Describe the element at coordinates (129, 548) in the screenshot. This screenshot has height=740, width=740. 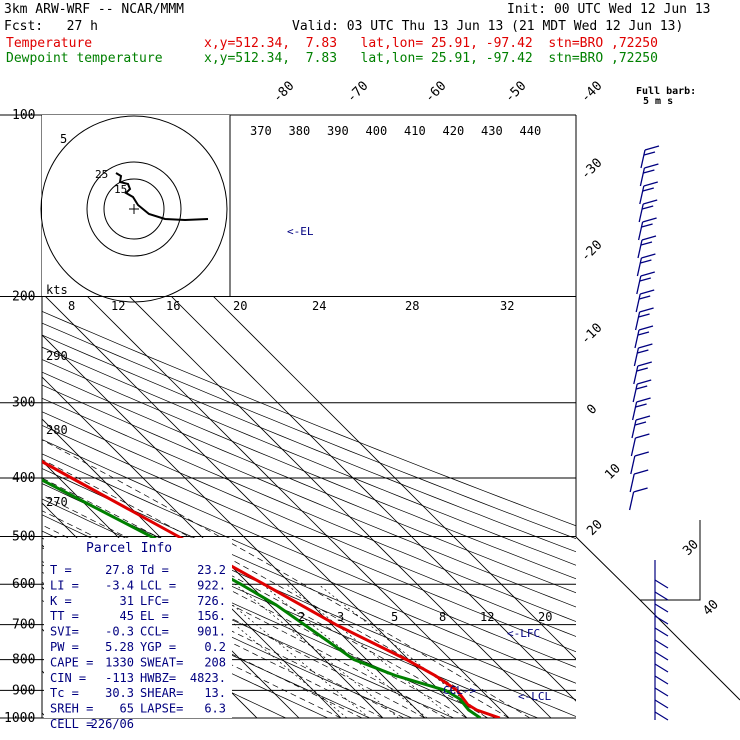
I see `parcel-info-title: Parcel Info` at that location.